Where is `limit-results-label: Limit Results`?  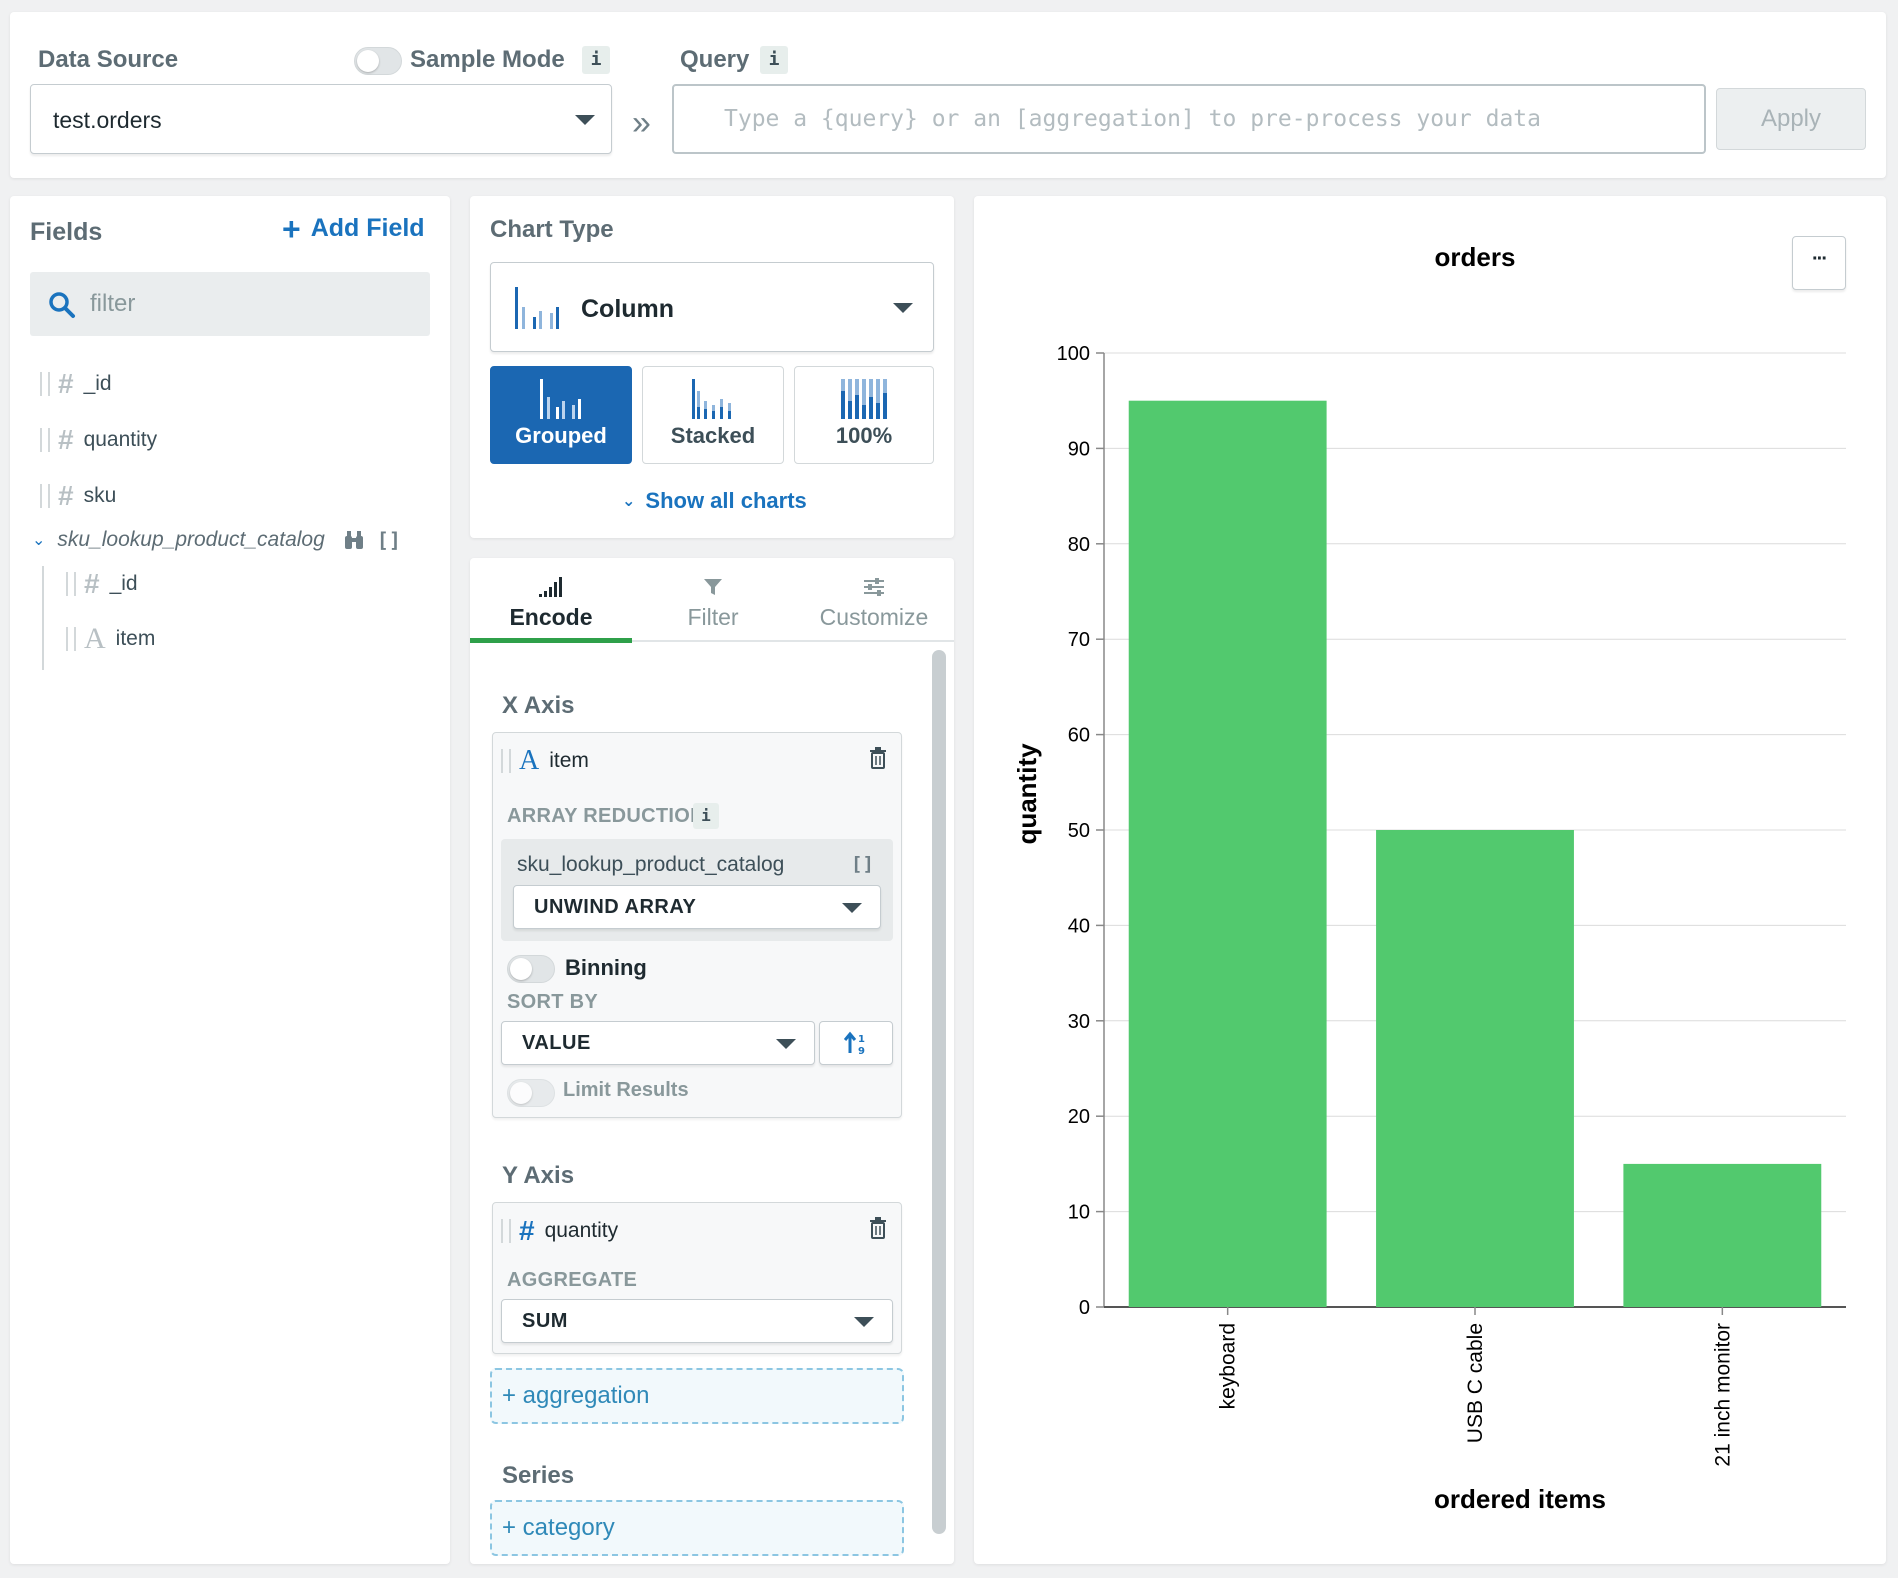
limit-results-label: Limit Results is located at coordinates (626, 1090).